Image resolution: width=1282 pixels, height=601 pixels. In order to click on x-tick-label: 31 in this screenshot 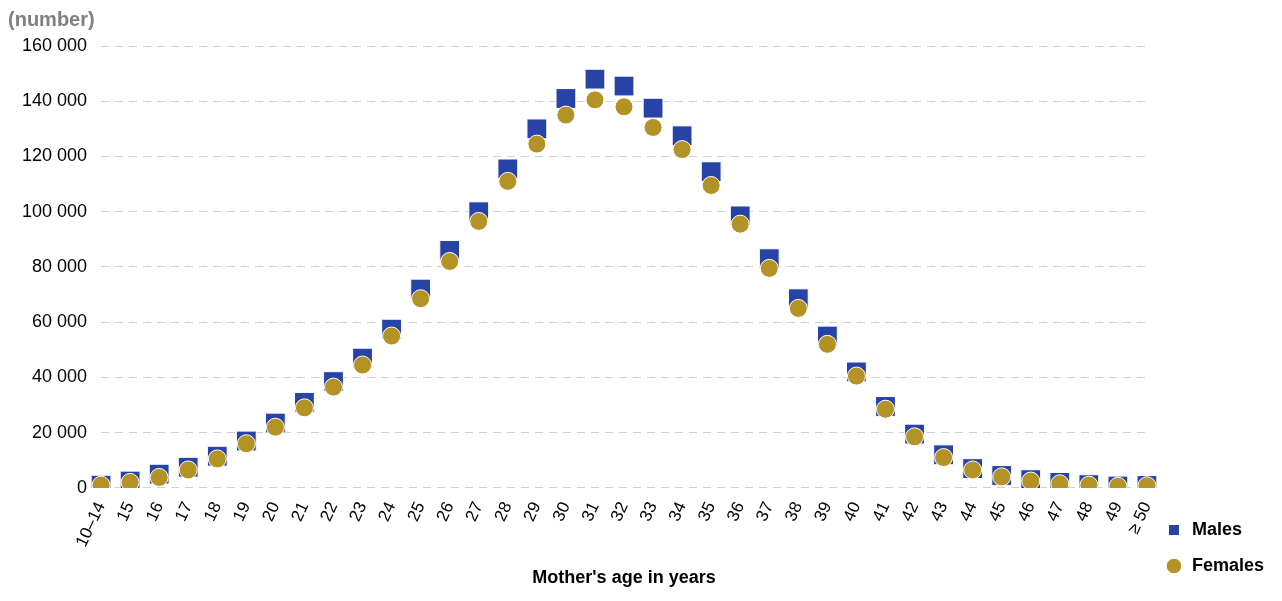, I will do `click(590, 511)`.